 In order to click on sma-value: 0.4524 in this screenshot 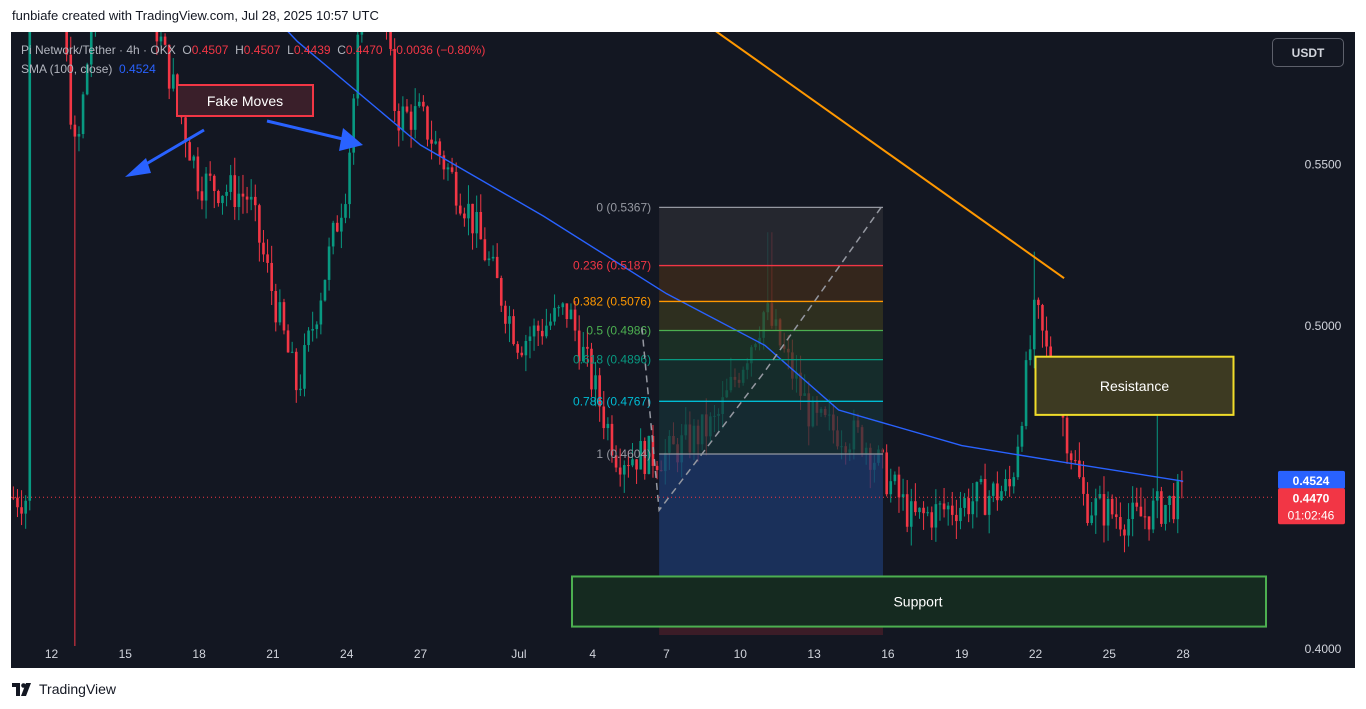, I will do `click(137, 69)`.